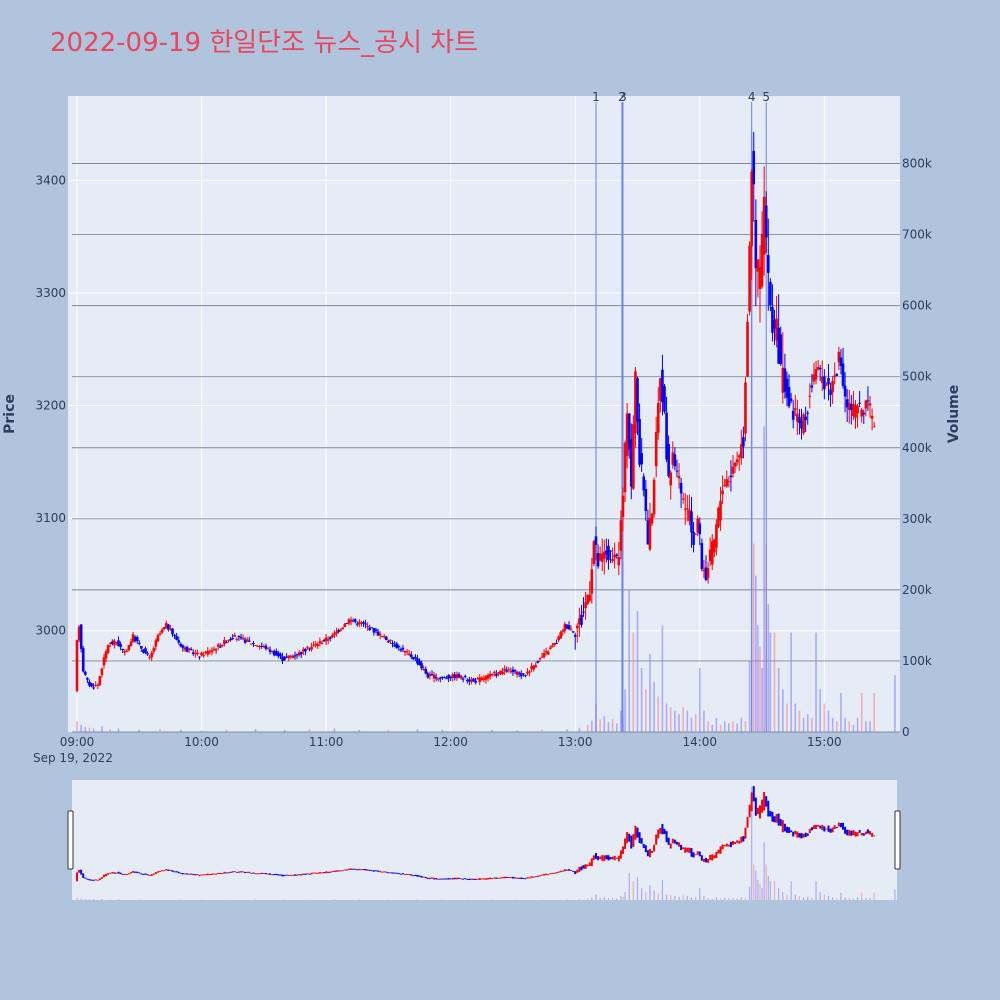 The height and width of the screenshot is (1000, 1000). Describe the element at coordinates (201, 742) in the screenshot. I see `x-tick-label: 10:00` at that location.